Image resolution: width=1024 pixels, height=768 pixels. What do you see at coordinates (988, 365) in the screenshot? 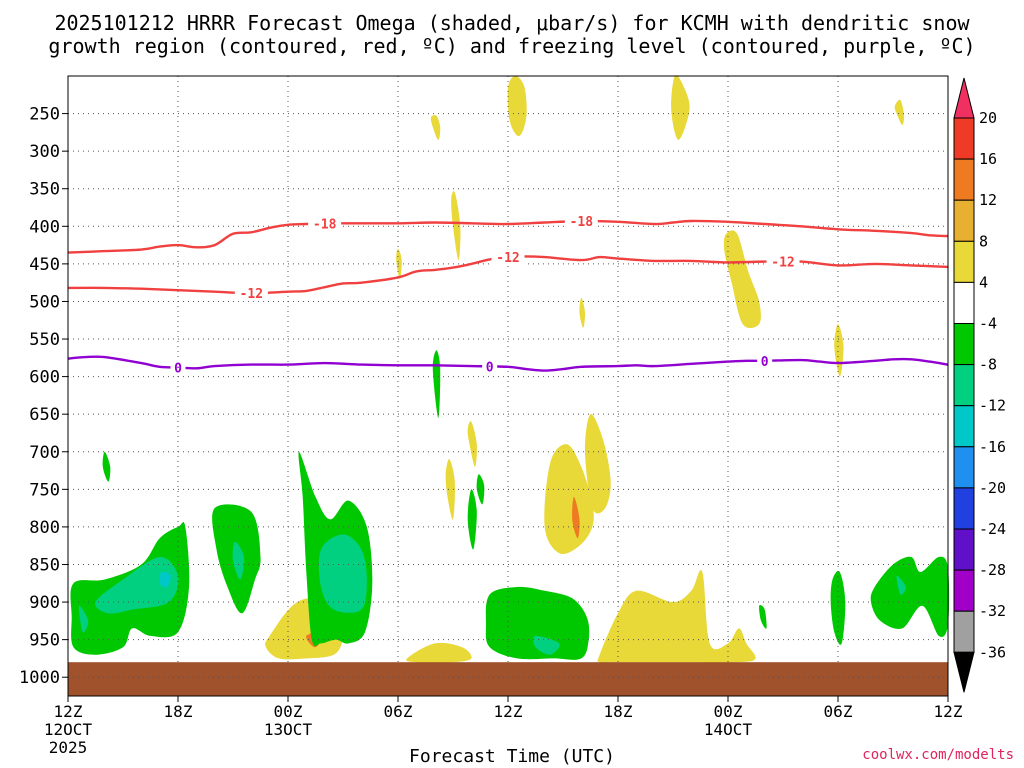
I see `colorbar-label: -8` at bounding box center [988, 365].